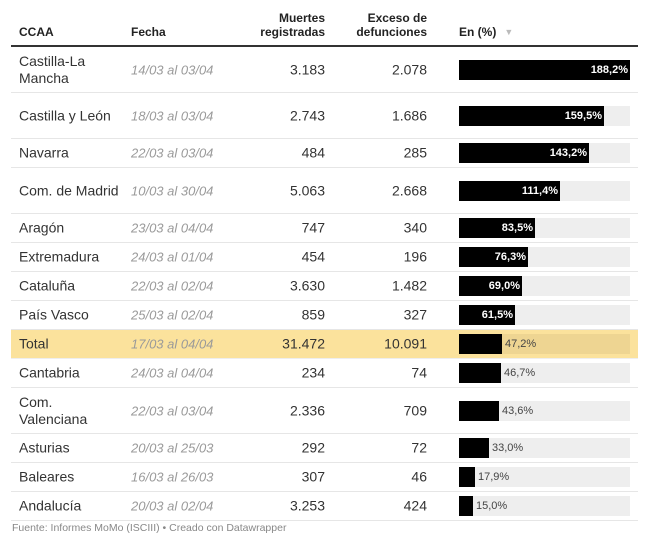 Image resolution: width=661 pixels, height=547 pixels. Describe the element at coordinates (405, 343) in the screenshot. I see `cell-exceso: 10.091` at that location.